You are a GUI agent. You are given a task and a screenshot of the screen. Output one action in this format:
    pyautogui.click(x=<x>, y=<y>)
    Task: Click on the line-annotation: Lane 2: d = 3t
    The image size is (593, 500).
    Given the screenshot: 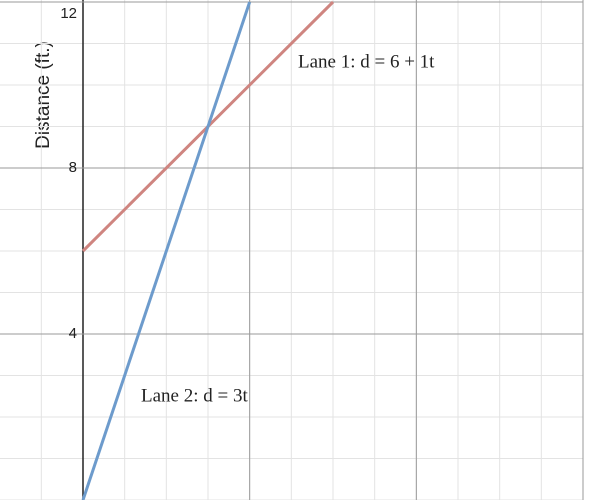 What is the action you would take?
    pyautogui.click(x=194, y=395)
    